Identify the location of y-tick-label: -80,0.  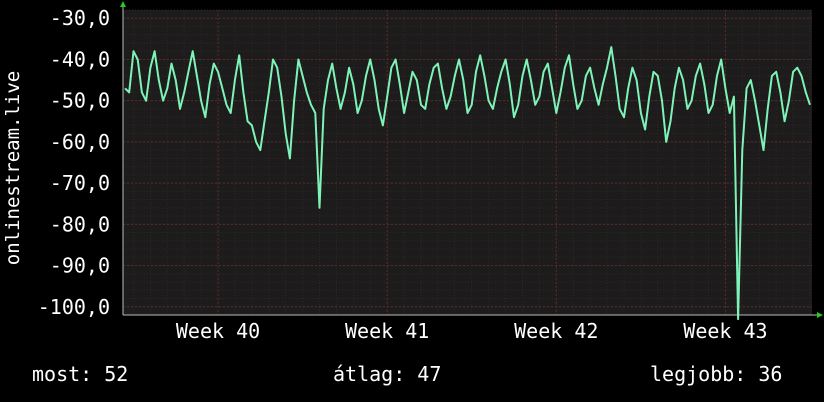
(80, 224).